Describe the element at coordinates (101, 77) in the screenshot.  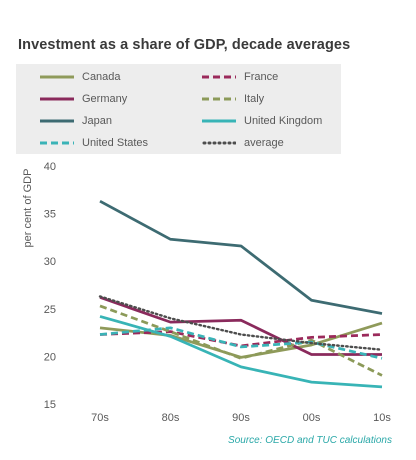
I see `legend-label: Canada` at that location.